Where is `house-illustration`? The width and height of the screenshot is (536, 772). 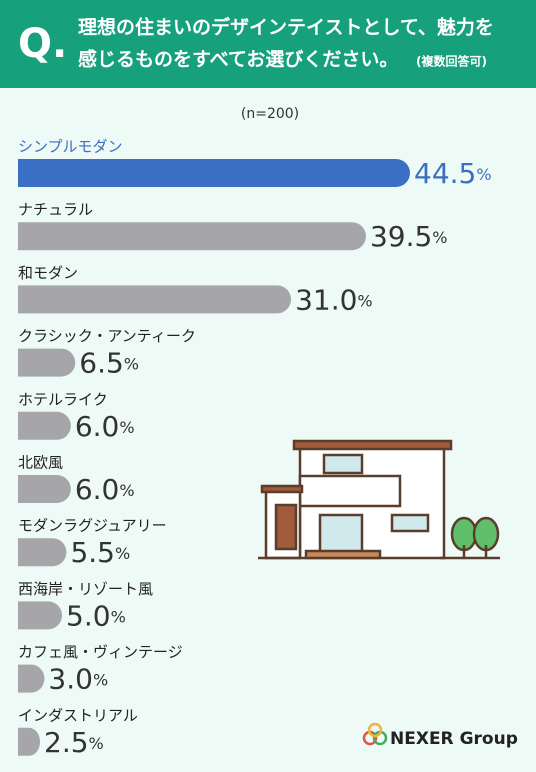 house-illustration is located at coordinates (379, 499).